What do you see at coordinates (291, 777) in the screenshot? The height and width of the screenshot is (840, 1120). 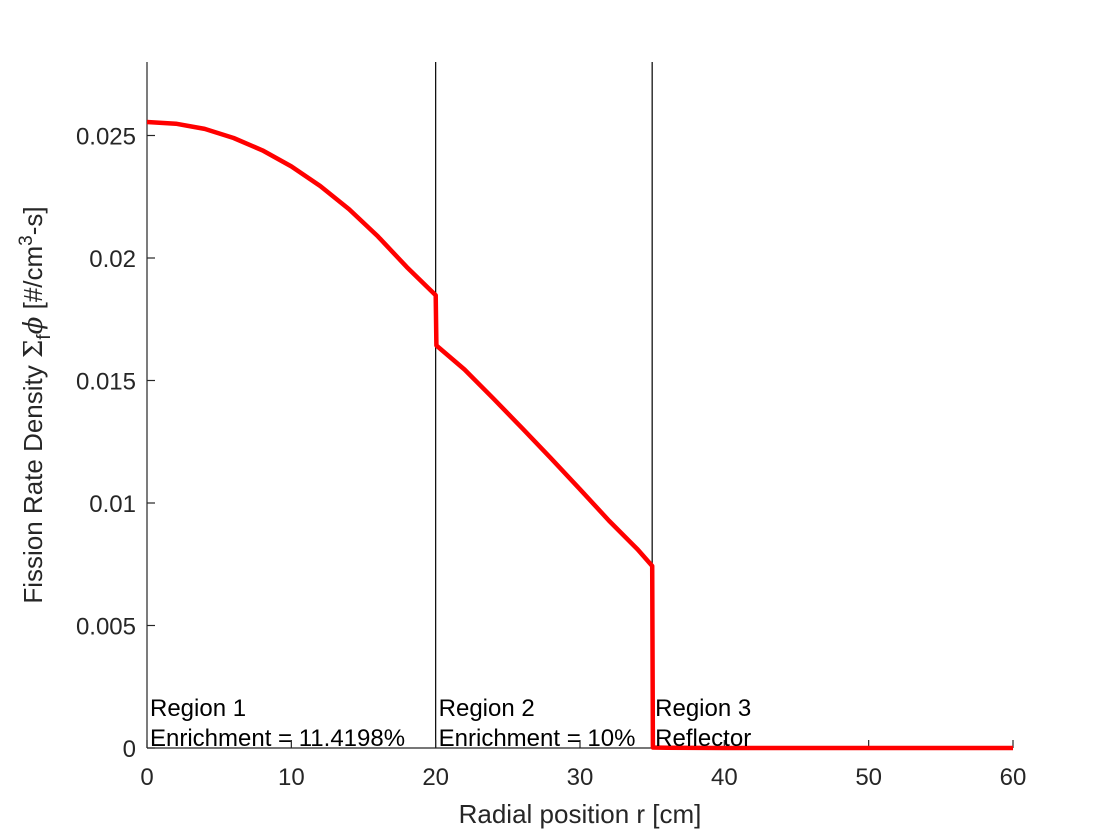 I see `x-tick-label: 10` at bounding box center [291, 777].